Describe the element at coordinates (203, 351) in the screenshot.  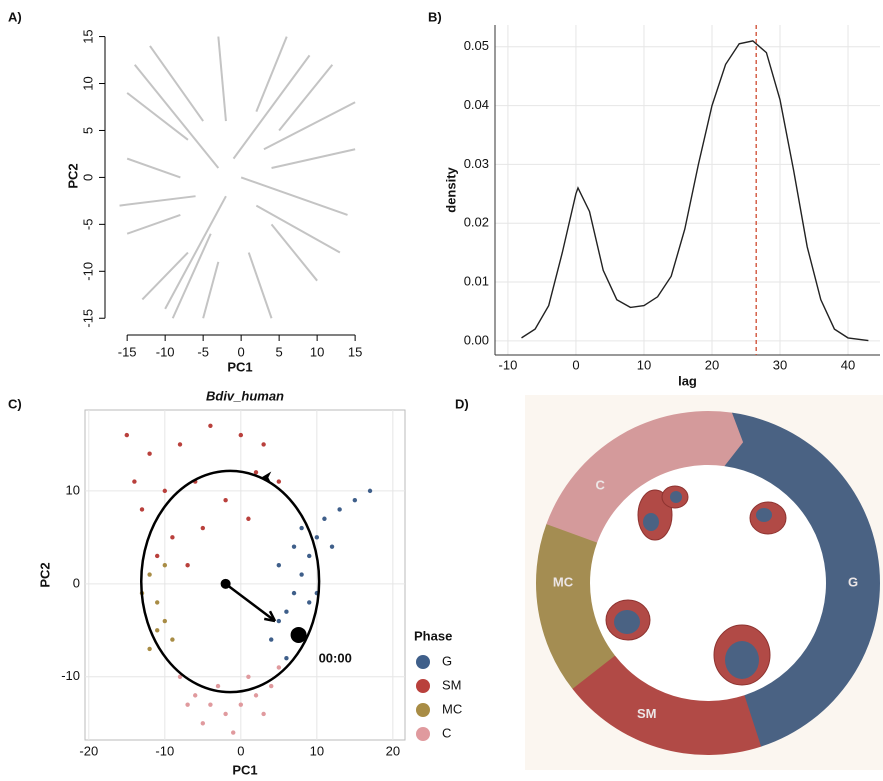
I see `x-tick-label: -5` at that location.